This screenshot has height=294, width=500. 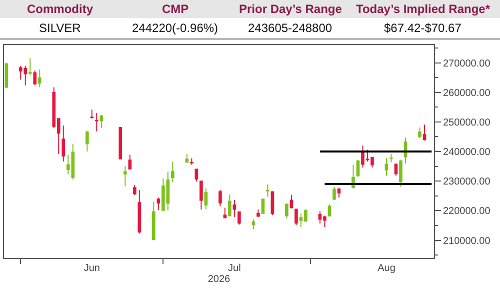 What do you see at coordinates (467, 212) in the screenshot?
I see `y-tick-label: 220000.00` at bounding box center [467, 212].